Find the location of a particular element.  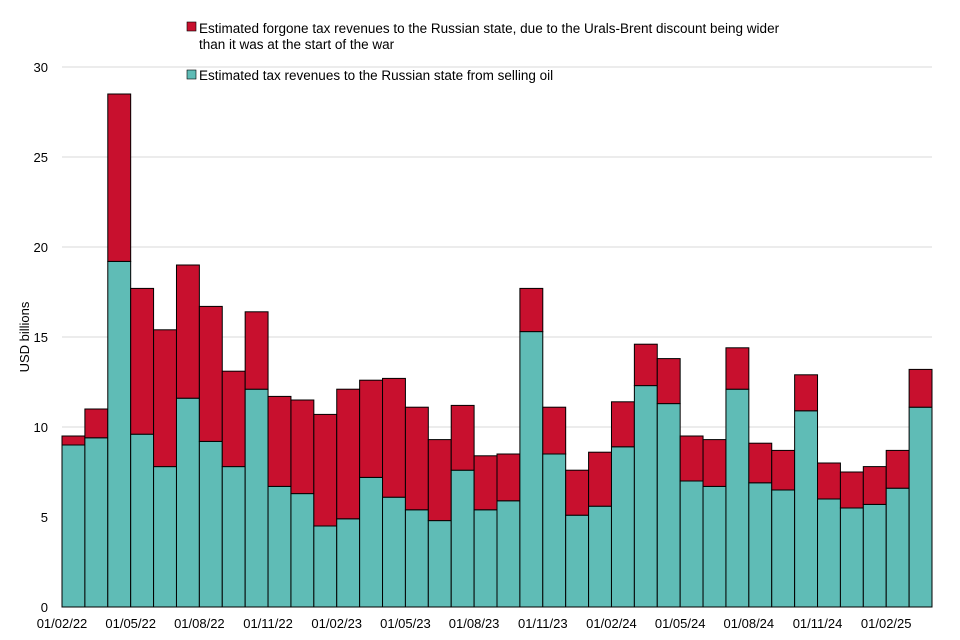

bar-revenues-10/23 is located at coordinates (531, 469).